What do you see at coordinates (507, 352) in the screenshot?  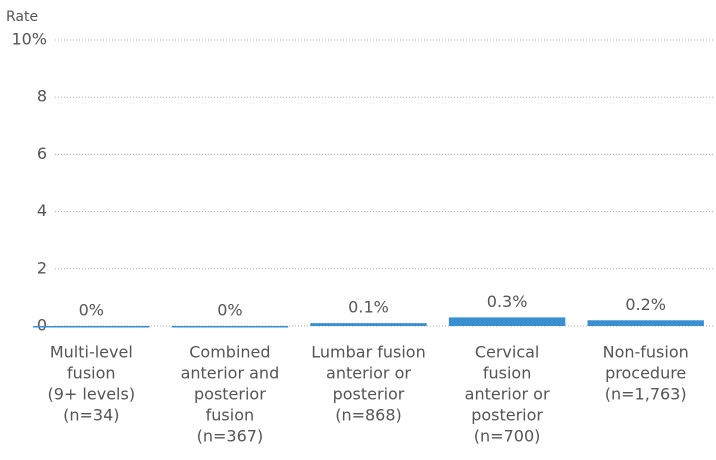 I see `x-tick-label: Cervical` at bounding box center [507, 352].